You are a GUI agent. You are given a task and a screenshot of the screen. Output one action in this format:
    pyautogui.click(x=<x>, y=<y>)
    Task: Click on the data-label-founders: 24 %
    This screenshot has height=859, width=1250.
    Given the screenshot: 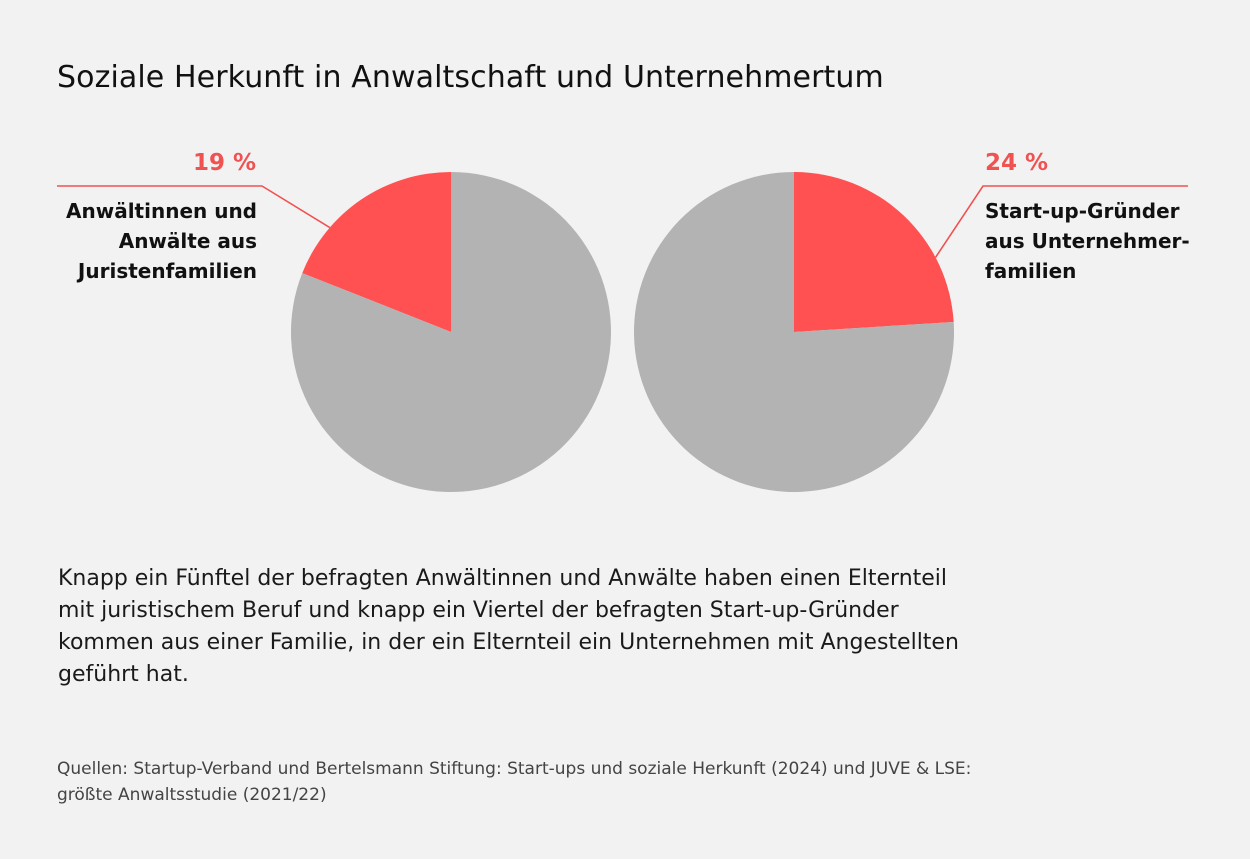 What is the action you would take?
    pyautogui.click(x=1017, y=163)
    